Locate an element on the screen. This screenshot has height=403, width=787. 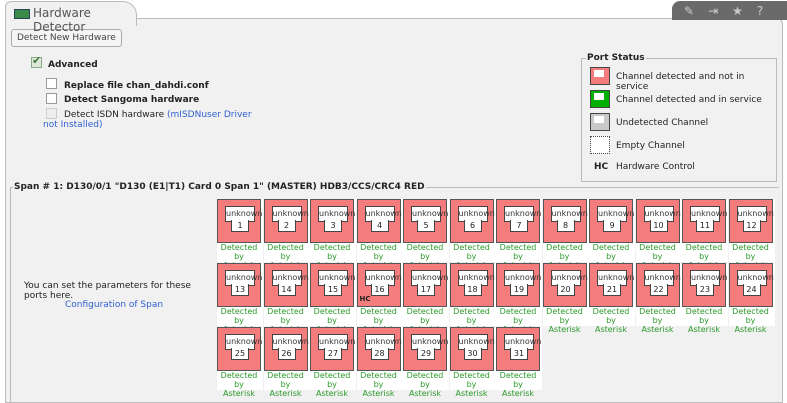
port-23: unknown 23 Detected by Asterisk is located at coordinates (705, 298).